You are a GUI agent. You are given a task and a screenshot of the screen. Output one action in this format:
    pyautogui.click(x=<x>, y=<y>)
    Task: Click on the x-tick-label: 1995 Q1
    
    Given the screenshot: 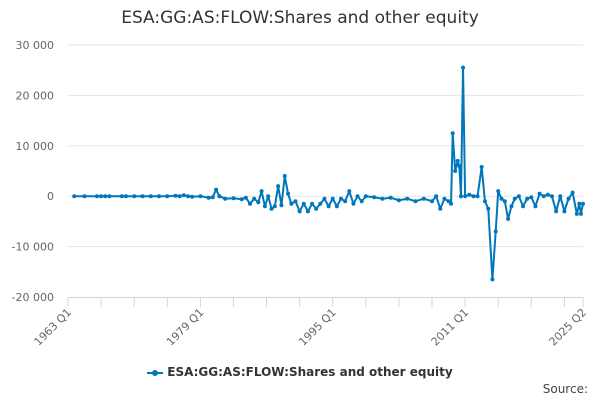 What is the action you would take?
    pyautogui.click(x=317, y=327)
    